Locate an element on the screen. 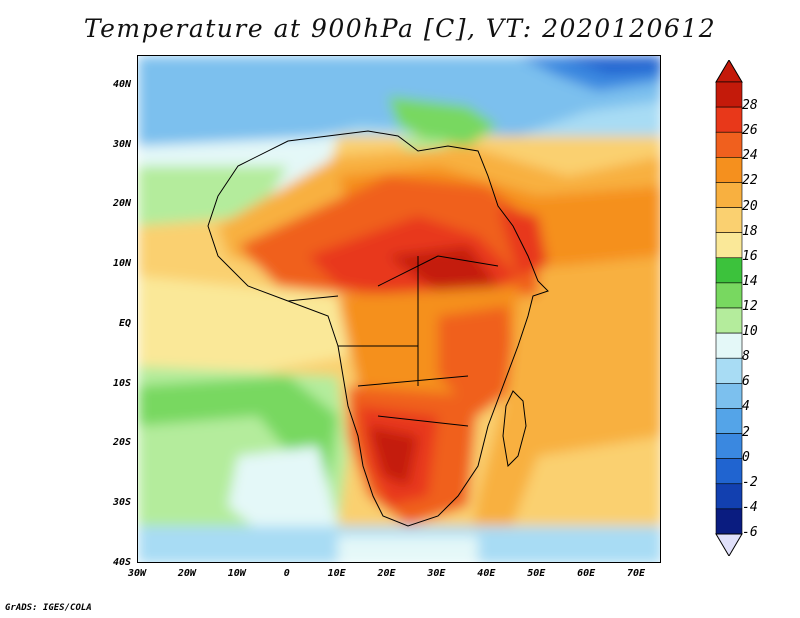 The height and width of the screenshot is (618, 800). colorbar-level-label: -6 is located at coordinates (750, 532).